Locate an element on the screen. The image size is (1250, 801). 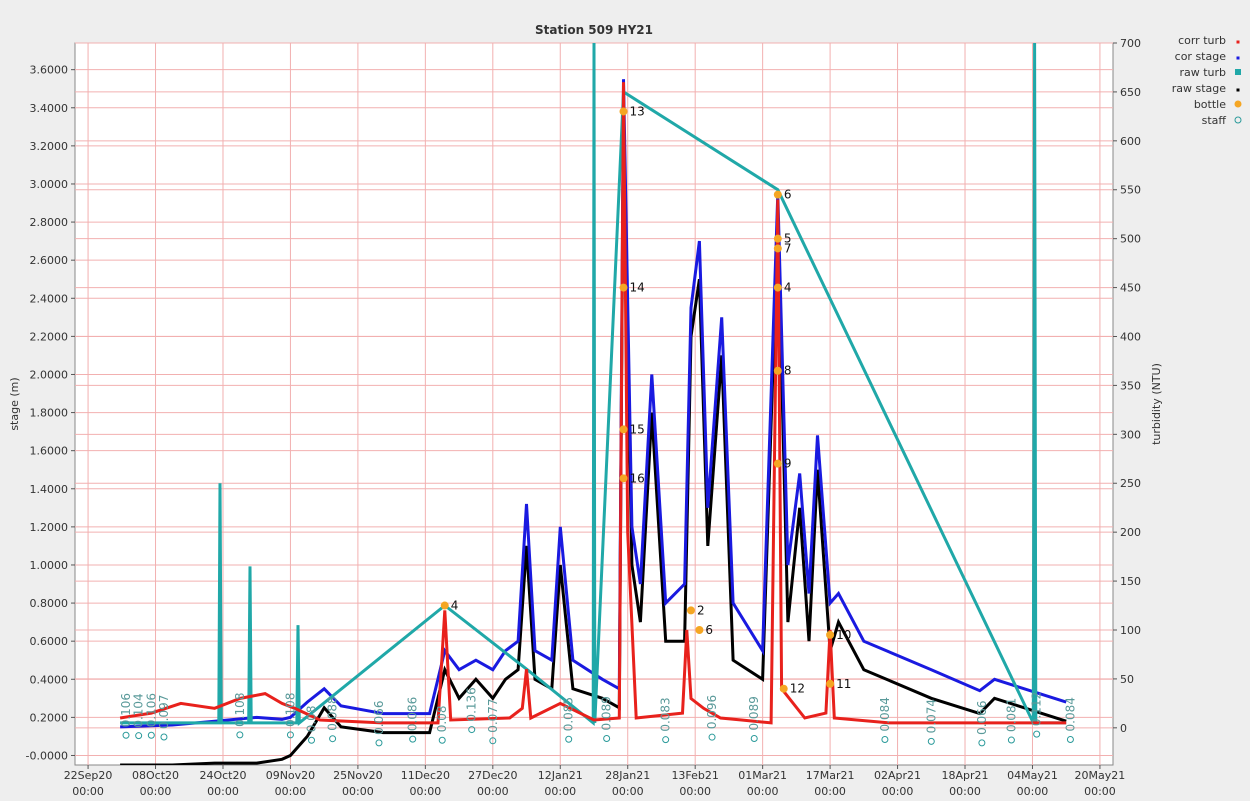
y-tick-label: 0.6000 is located at coordinates (49, 641).